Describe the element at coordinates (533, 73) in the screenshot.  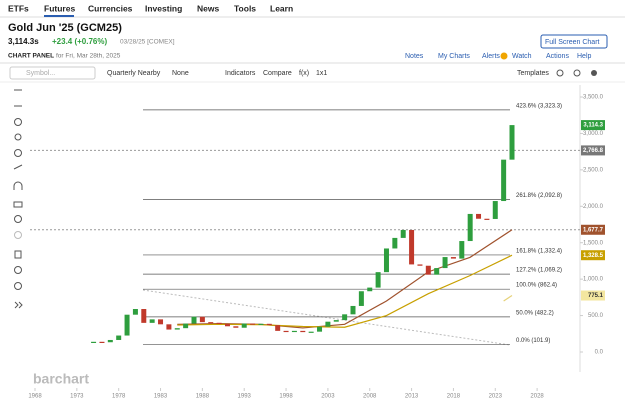
I see `toolbar-item: Templates` at that location.